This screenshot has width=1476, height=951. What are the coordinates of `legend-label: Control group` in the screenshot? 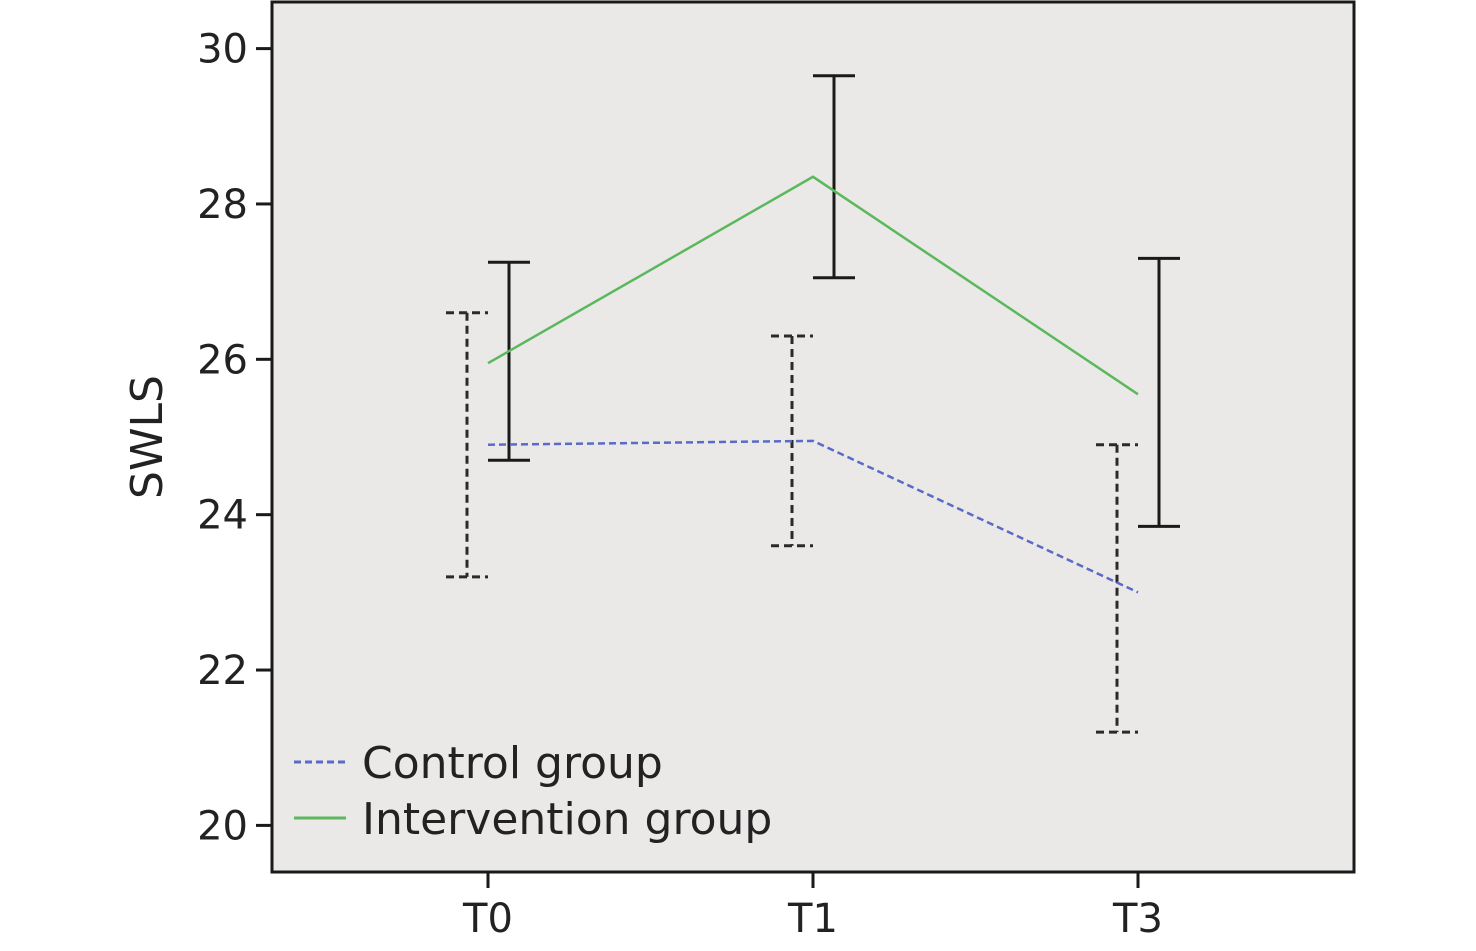 It's located at (512, 763).